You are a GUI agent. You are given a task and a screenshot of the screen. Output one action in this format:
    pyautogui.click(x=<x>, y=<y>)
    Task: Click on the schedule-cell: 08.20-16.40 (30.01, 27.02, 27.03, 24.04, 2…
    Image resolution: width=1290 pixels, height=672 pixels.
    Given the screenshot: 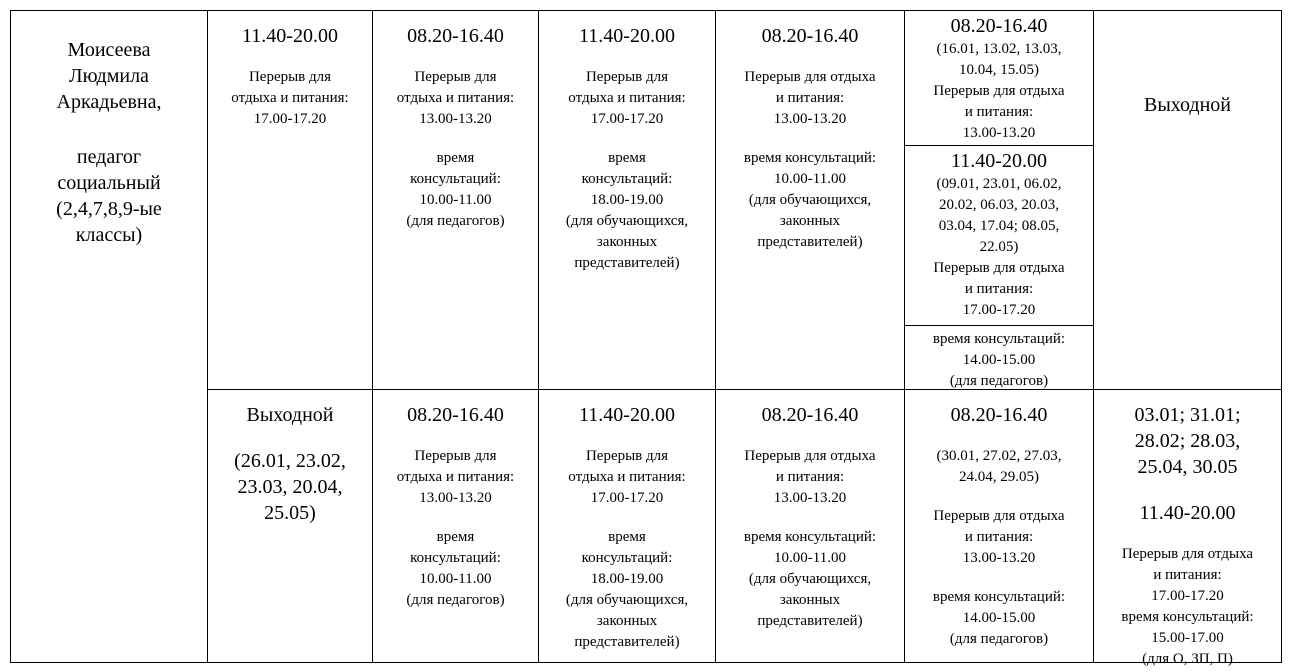 What is the action you would take?
    pyautogui.click(x=999, y=526)
    